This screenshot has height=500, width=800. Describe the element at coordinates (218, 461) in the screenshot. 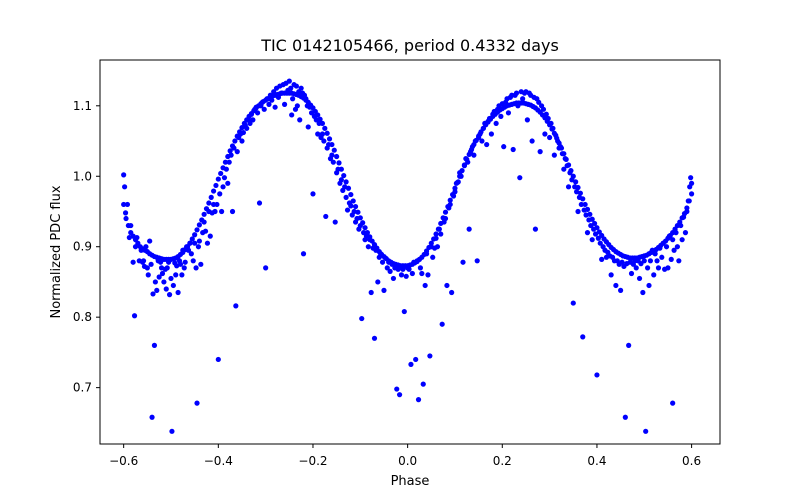

I see `x-tick-label: −0.4` at that location.